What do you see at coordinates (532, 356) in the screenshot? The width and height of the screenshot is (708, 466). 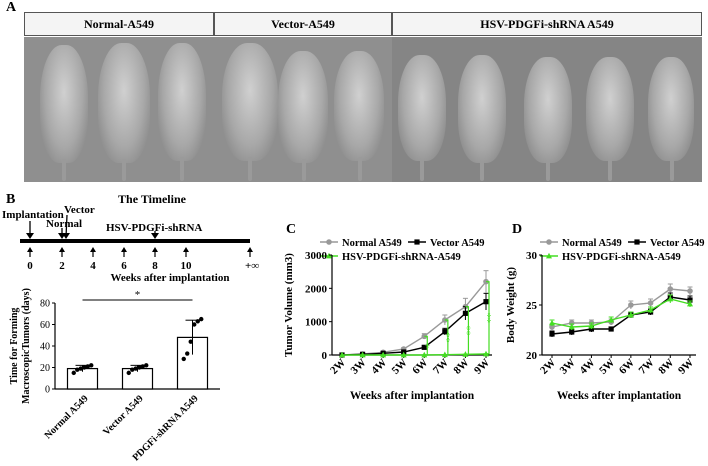 I see `ytick-label: 20` at bounding box center [532, 356].